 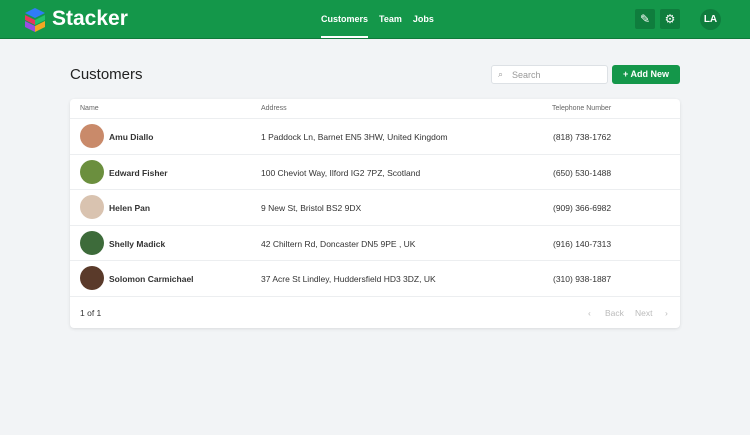 What do you see at coordinates (627, 74) in the screenshot?
I see `plus-icon: +` at bounding box center [627, 74].